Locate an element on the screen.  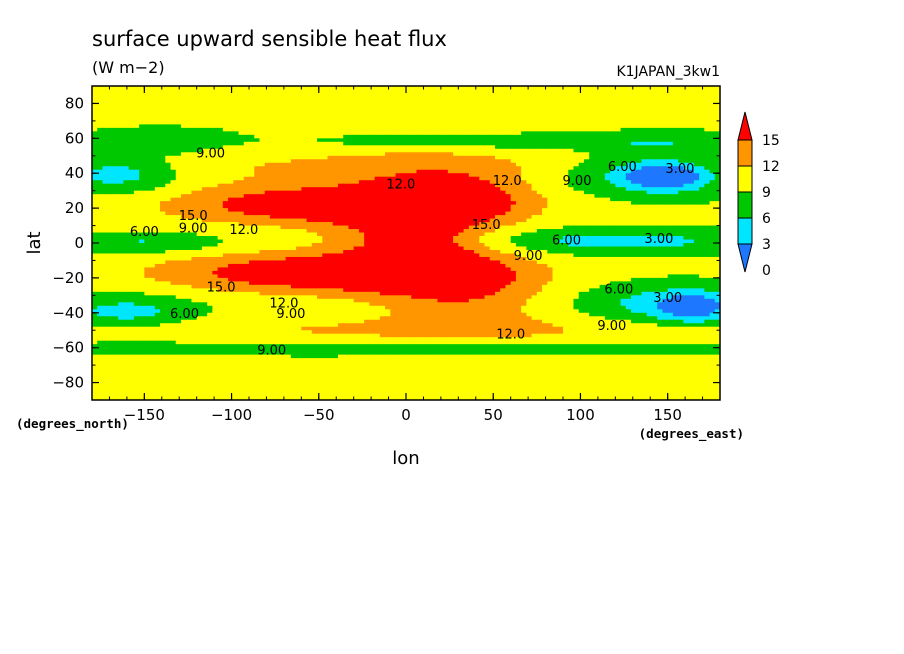
colorbar-label: 0 is located at coordinates (766, 271).